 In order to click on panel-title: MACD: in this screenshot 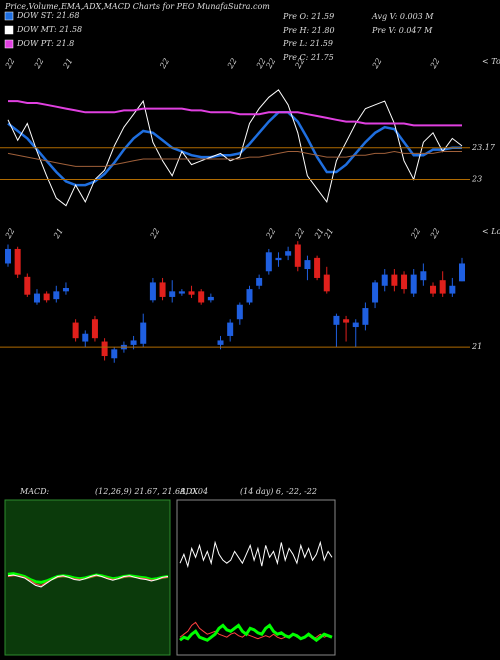, I will do `click(34, 491)`.